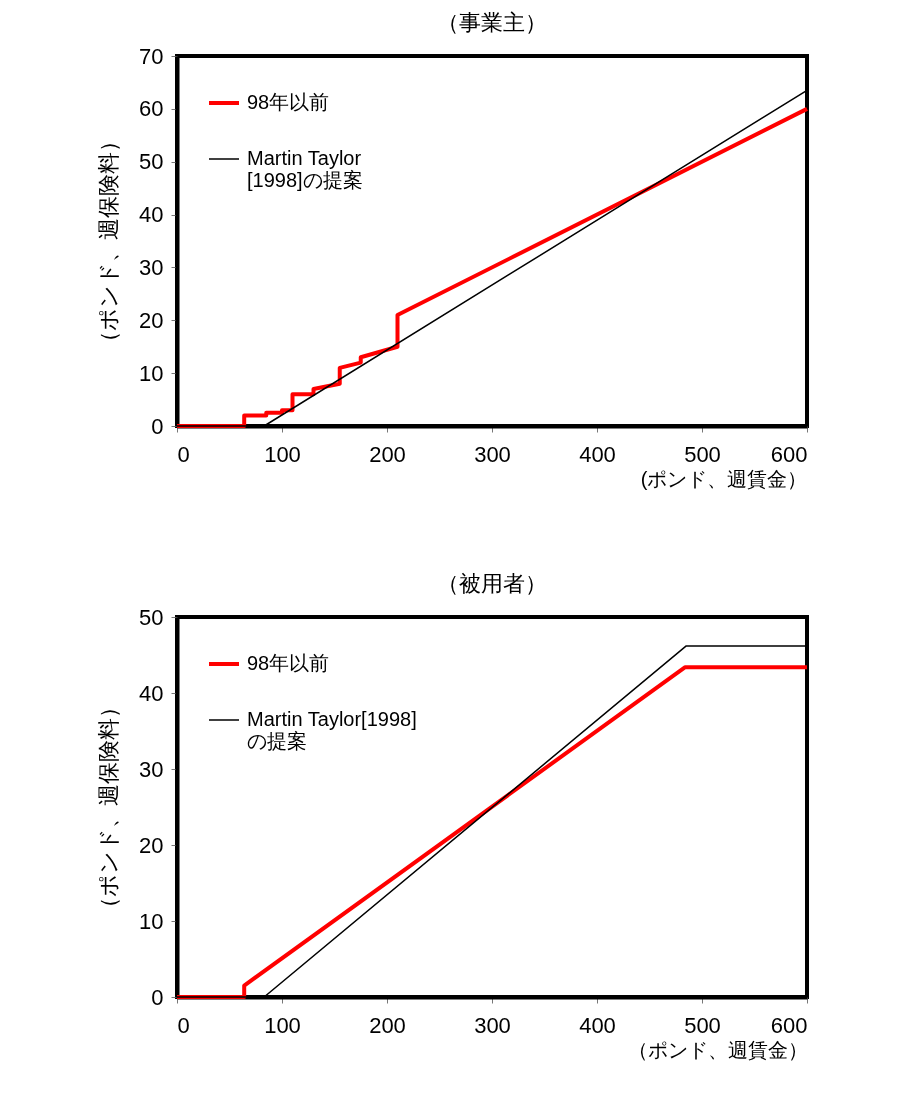 The height and width of the screenshot is (1107, 897). I want to click on legend-label: Martin Taylor[1998] の提案, so click(332, 730).